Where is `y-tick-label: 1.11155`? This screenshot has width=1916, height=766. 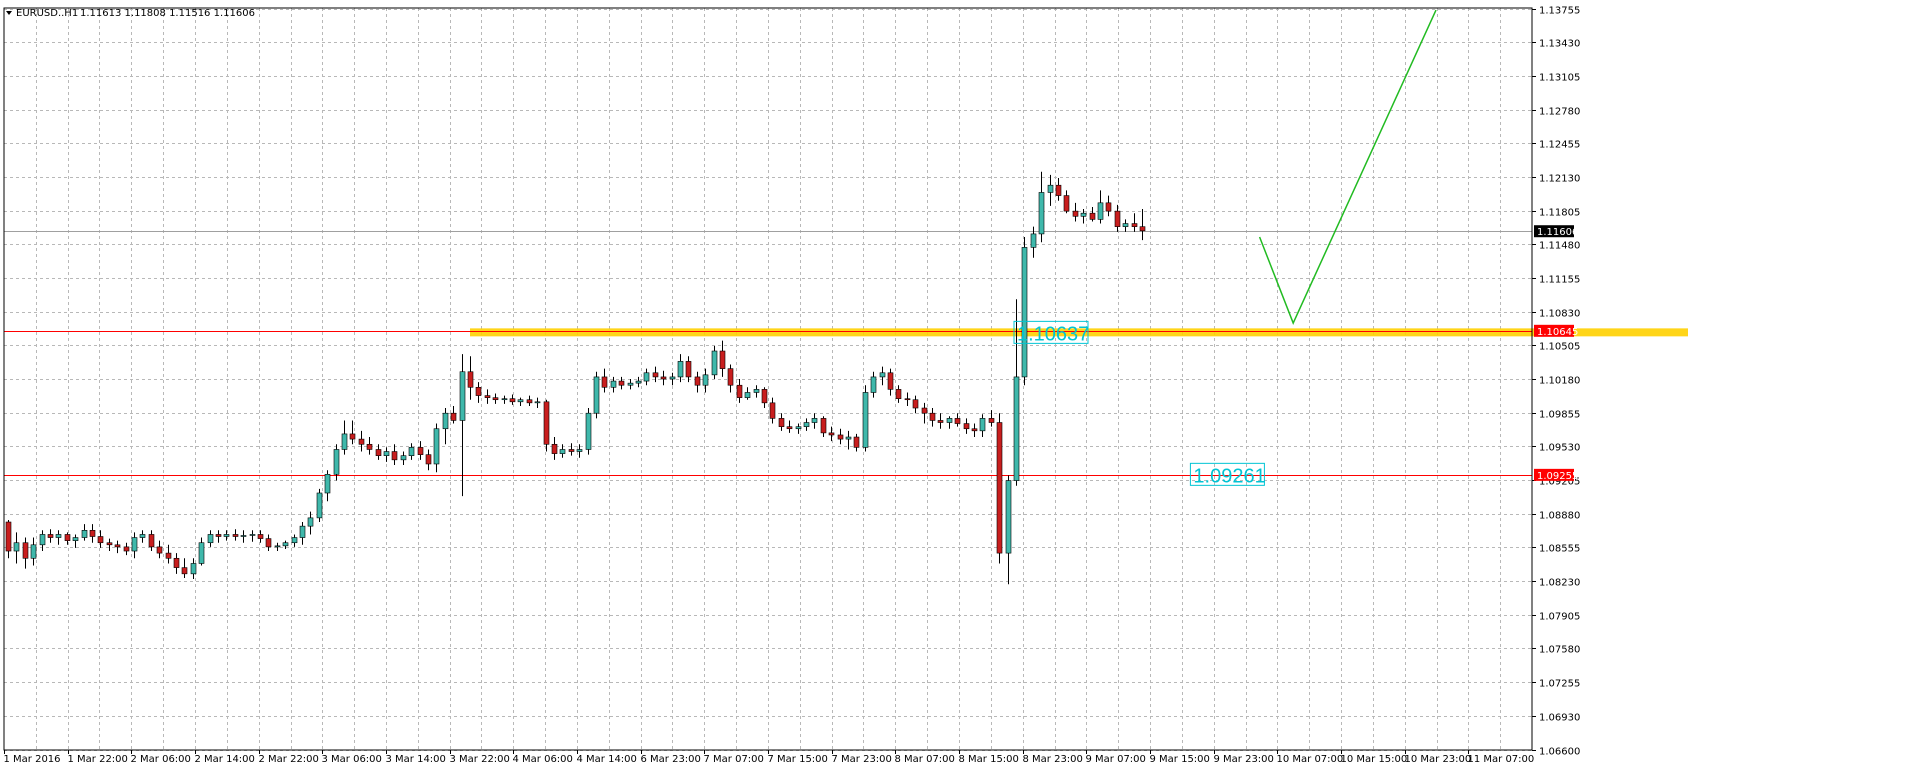 y-tick-label: 1.11155 is located at coordinates (1559, 280).